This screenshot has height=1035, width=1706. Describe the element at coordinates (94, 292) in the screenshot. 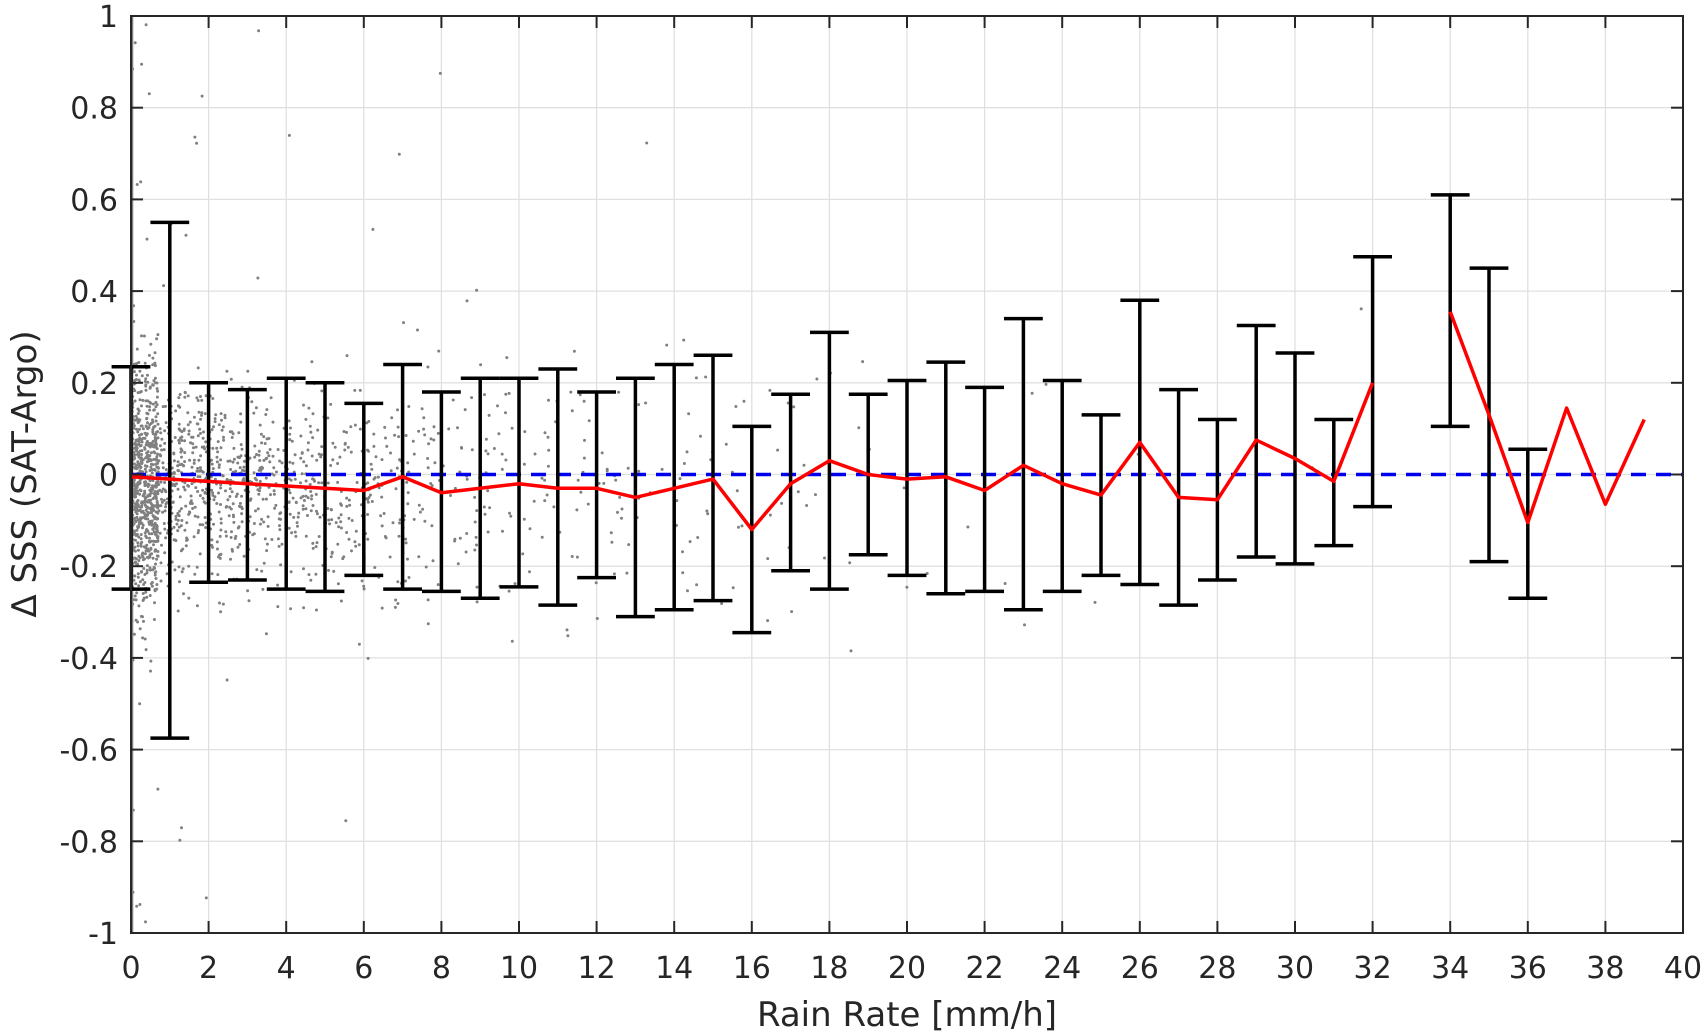

I see `y-tick-label: 0.4` at that location.